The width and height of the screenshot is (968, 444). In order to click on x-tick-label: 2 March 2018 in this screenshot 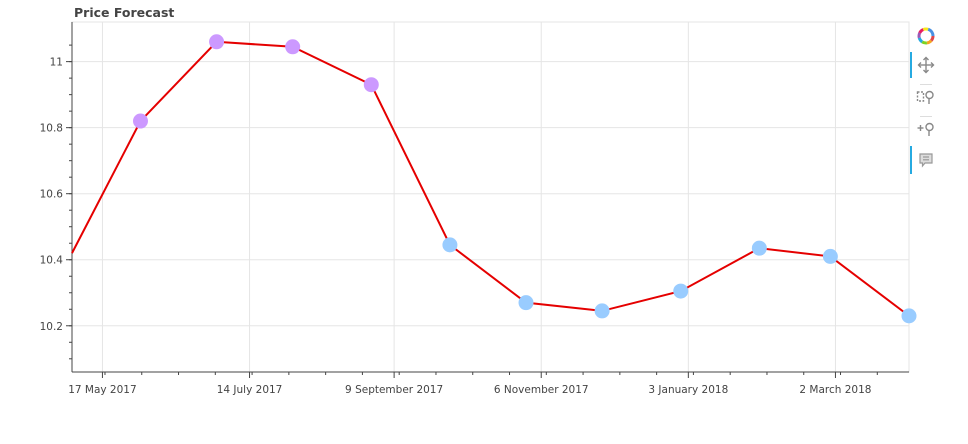, I will do `click(835, 390)`.